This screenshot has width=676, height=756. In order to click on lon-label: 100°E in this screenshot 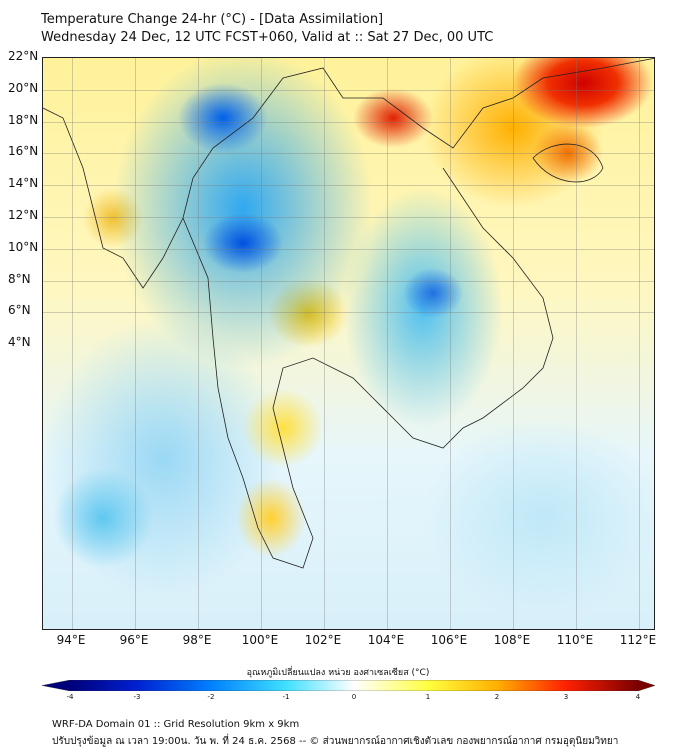, I will do `click(260, 640)`.